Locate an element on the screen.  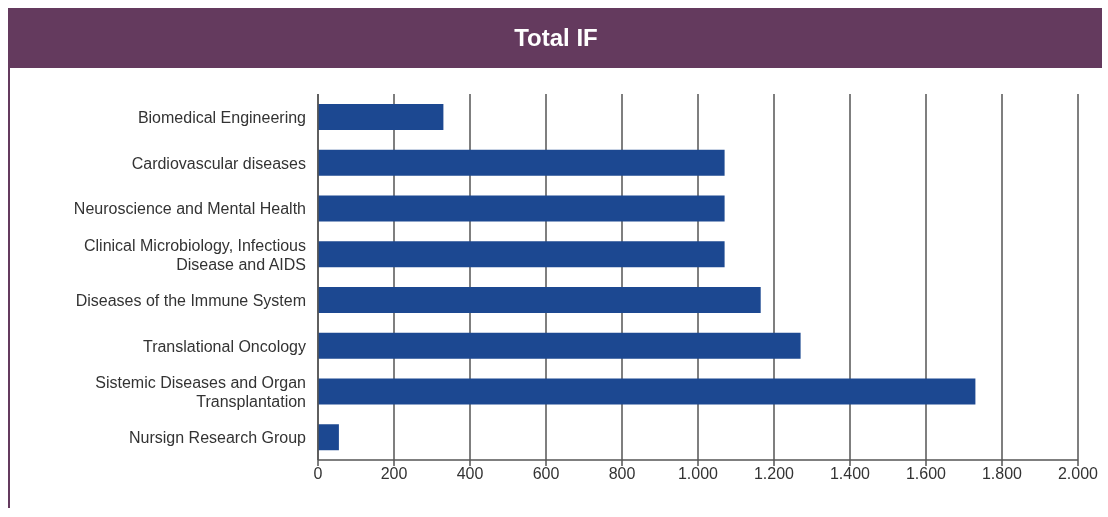
y-tick-label: Sistemic Diseases and Organ Transplantation is located at coordinates (200, 391).